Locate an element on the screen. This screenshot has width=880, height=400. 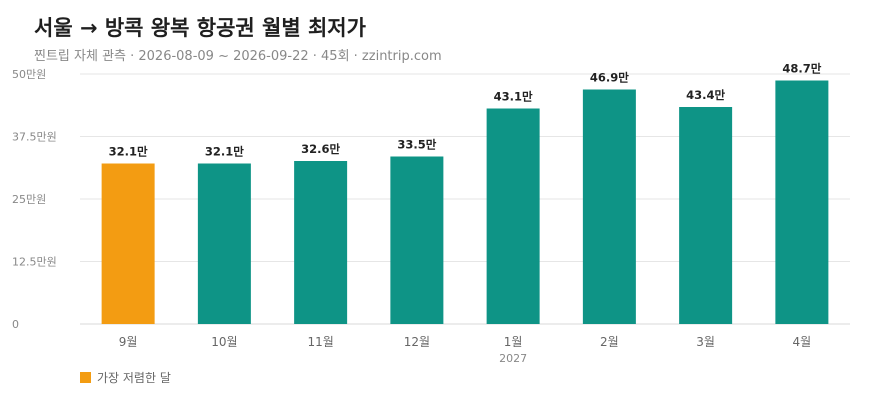
x-tick-label: 9월 is located at coordinates (128, 342).